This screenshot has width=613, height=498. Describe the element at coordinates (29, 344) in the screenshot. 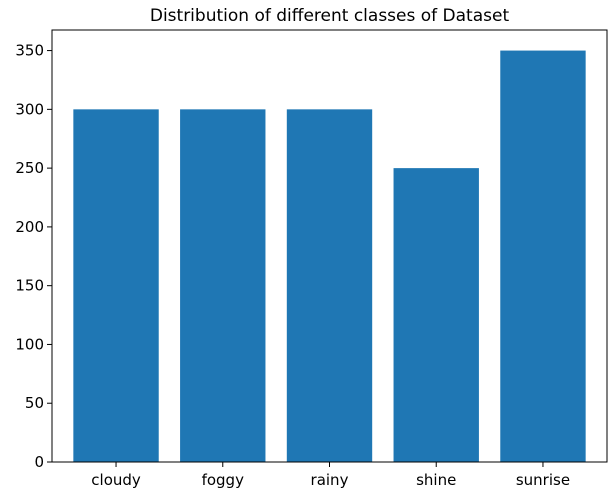

I see `y-tick-label-100: 100` at that location.